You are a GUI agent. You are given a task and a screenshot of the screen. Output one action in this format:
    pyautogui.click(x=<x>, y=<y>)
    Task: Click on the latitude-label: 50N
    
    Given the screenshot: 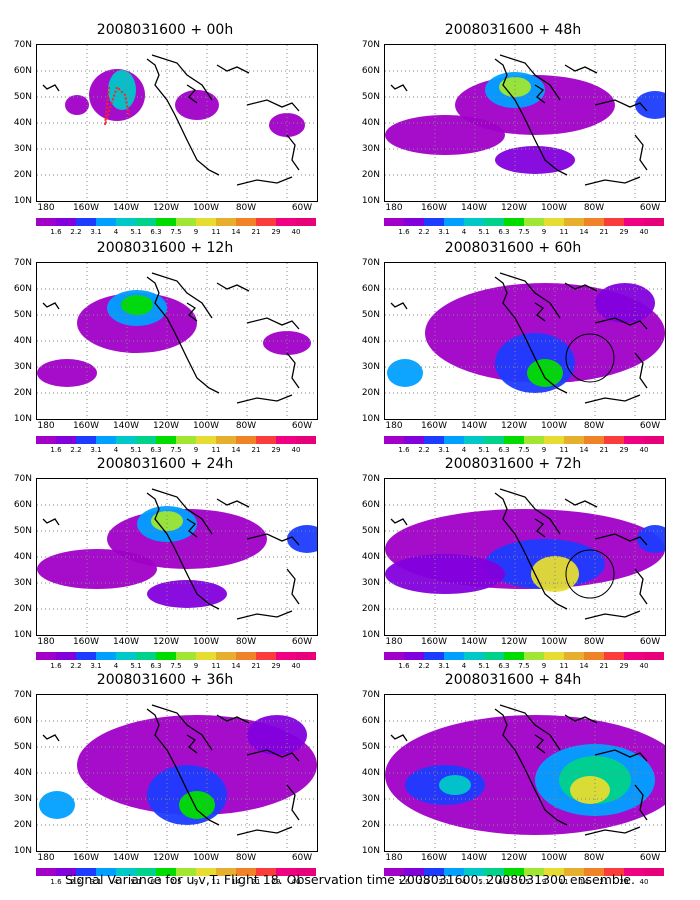 What is the action you would take?
    pyautogui.click(x=22, y=747)
    